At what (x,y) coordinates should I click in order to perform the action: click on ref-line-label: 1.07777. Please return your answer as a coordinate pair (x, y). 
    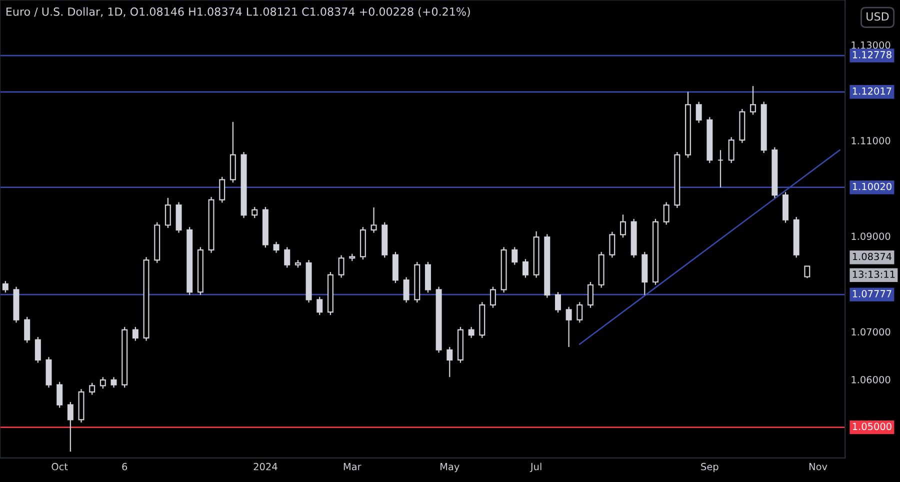
    Looking at the image, I should click on (872, 294).